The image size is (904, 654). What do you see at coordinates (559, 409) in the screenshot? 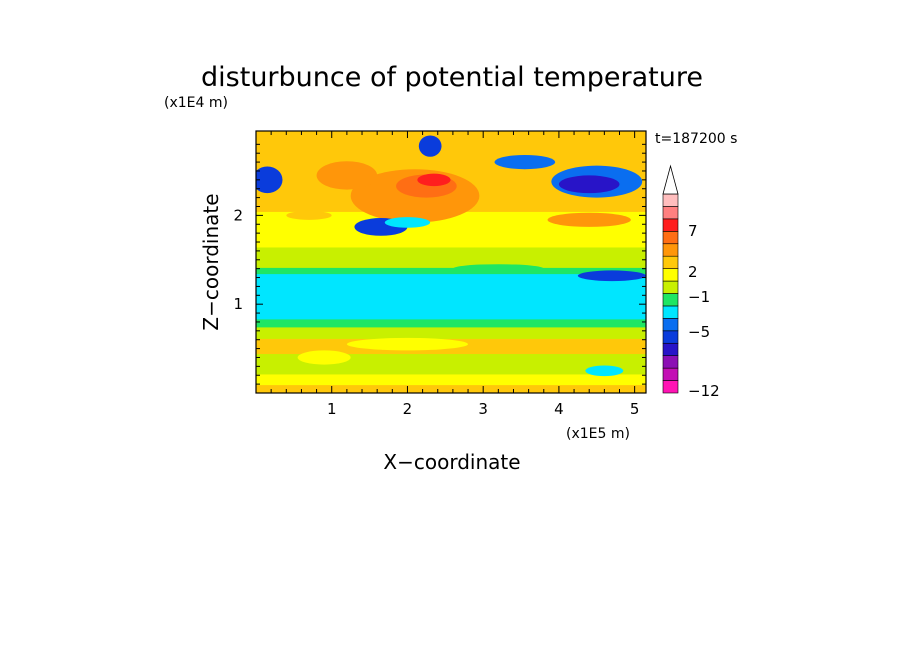
I see `x-tick-label: 4` at bounding box center [559, 409].